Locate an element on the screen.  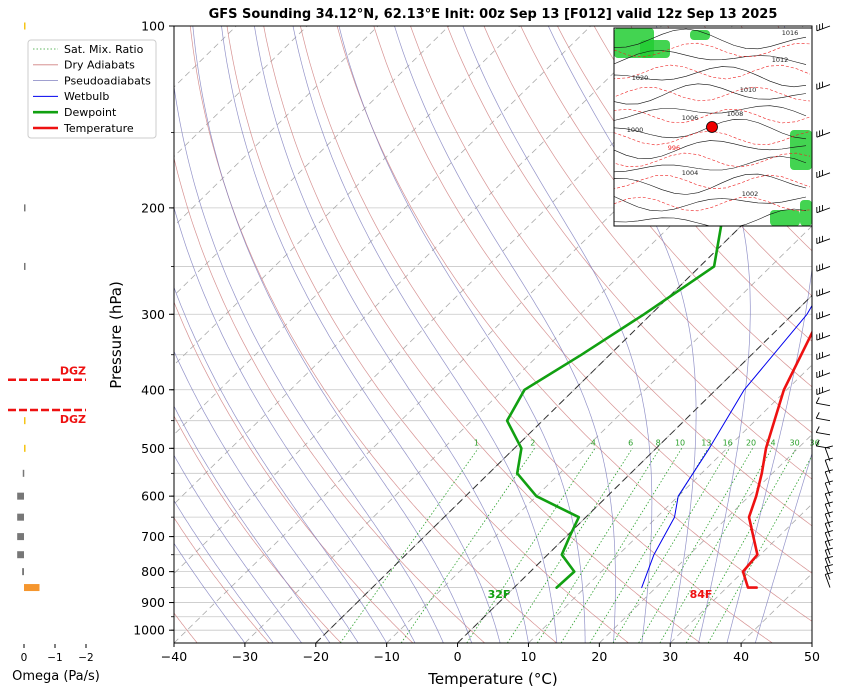
mixing-ratio-label: 20 is located at coordinates (751, 442).